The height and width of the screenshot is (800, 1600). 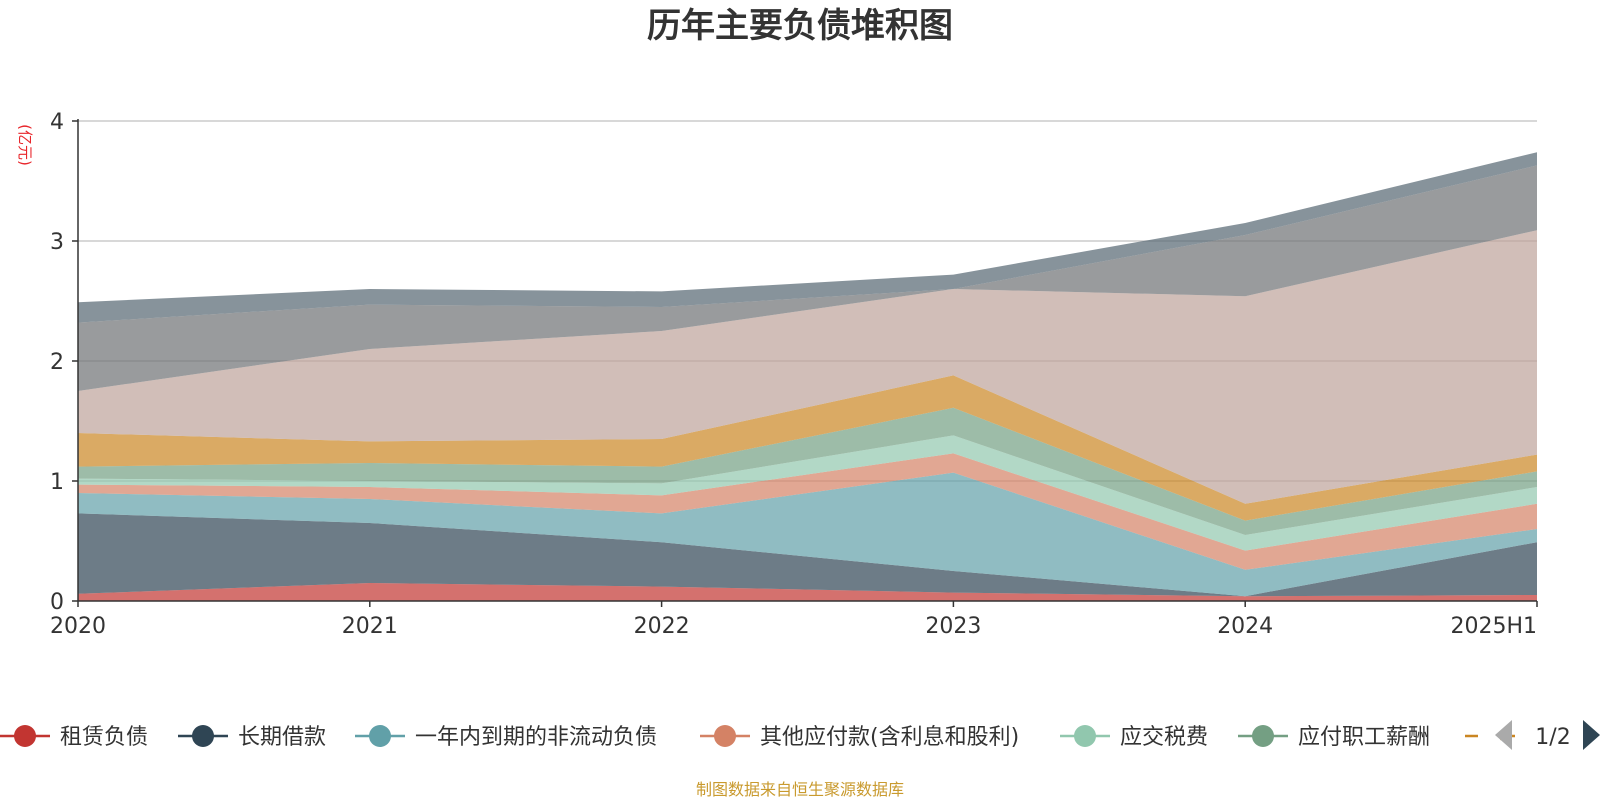 What do you see at coordinates (1245, 626) in the screenshot?
I see `x-tick-label: 2024` at bounding box center [1245, 626].